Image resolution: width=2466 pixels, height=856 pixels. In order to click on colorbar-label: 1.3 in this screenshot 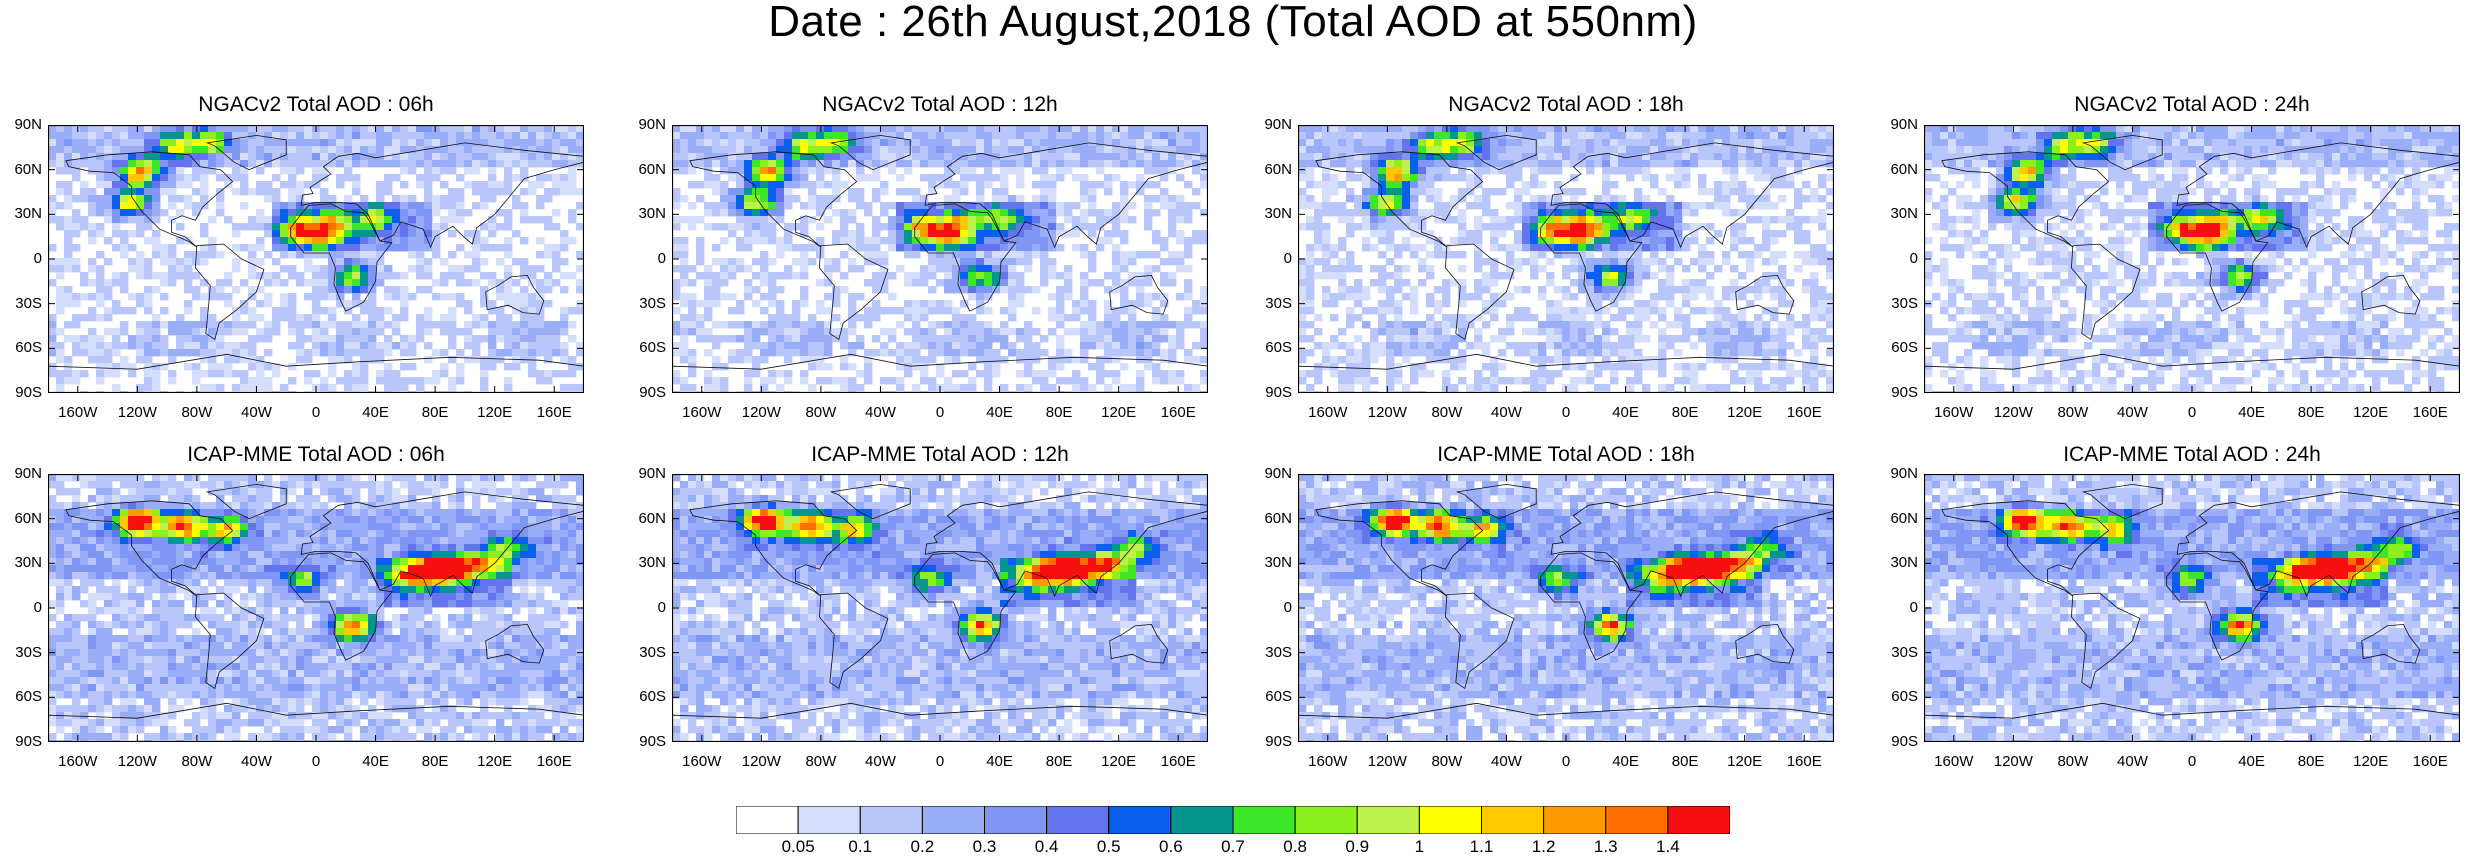, I will do `click(1606, 846)`.